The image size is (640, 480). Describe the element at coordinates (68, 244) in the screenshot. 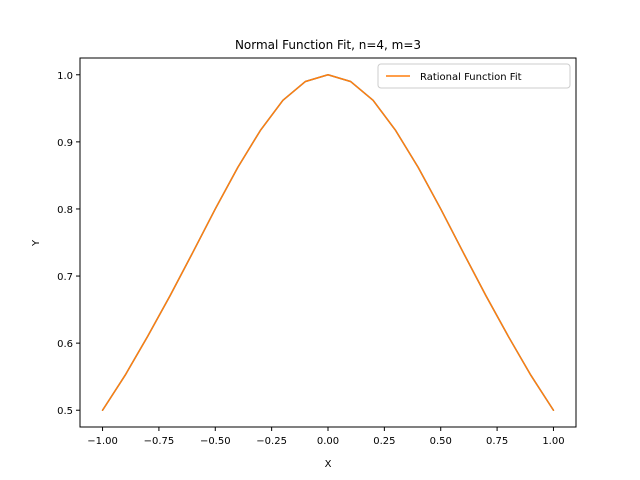

I see `y-axis-ticks: 0.5 0.6 0.7 0.8 0.9 1.0` at that location.